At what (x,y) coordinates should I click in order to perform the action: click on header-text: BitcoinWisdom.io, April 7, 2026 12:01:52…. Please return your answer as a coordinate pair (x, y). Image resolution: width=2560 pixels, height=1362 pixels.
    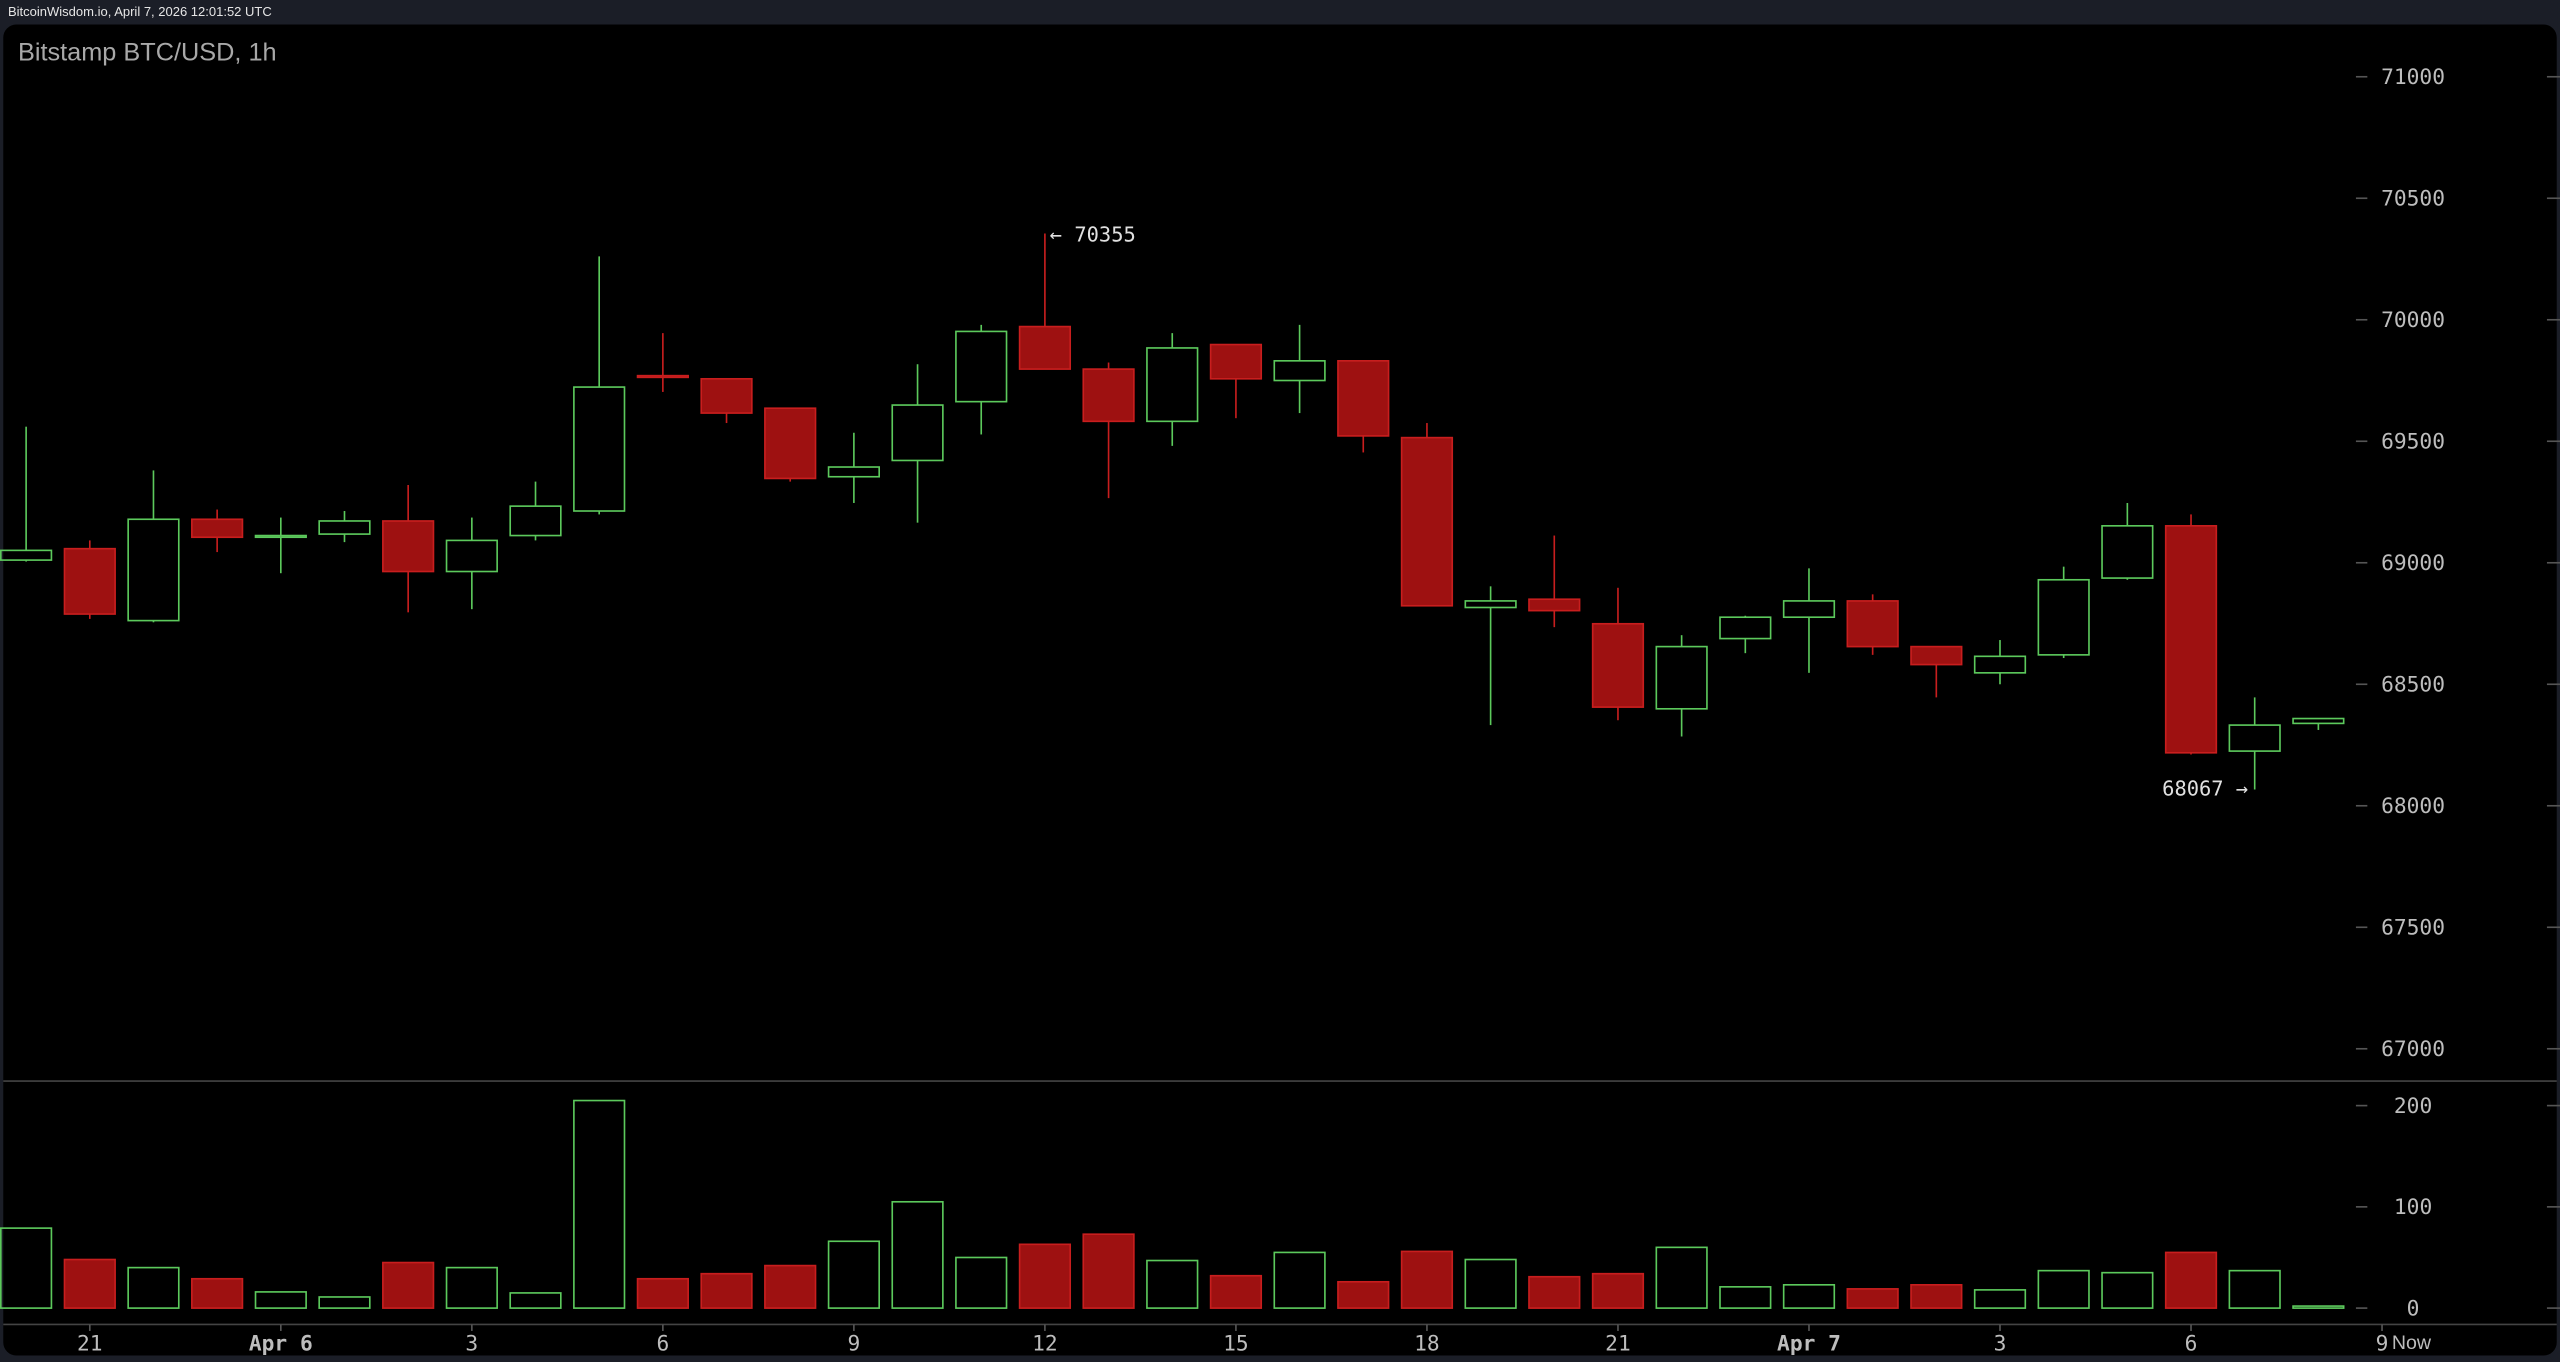
    Looking at the image, I should click on (140, 11).